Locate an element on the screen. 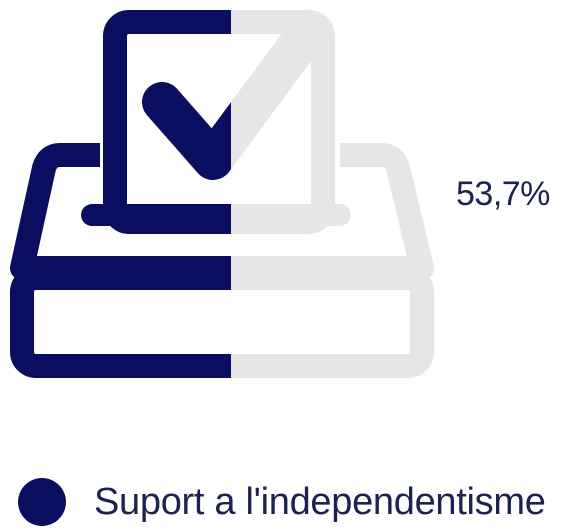 The image size is (569, 530). legend-marker is located at coordinates (42, 502).